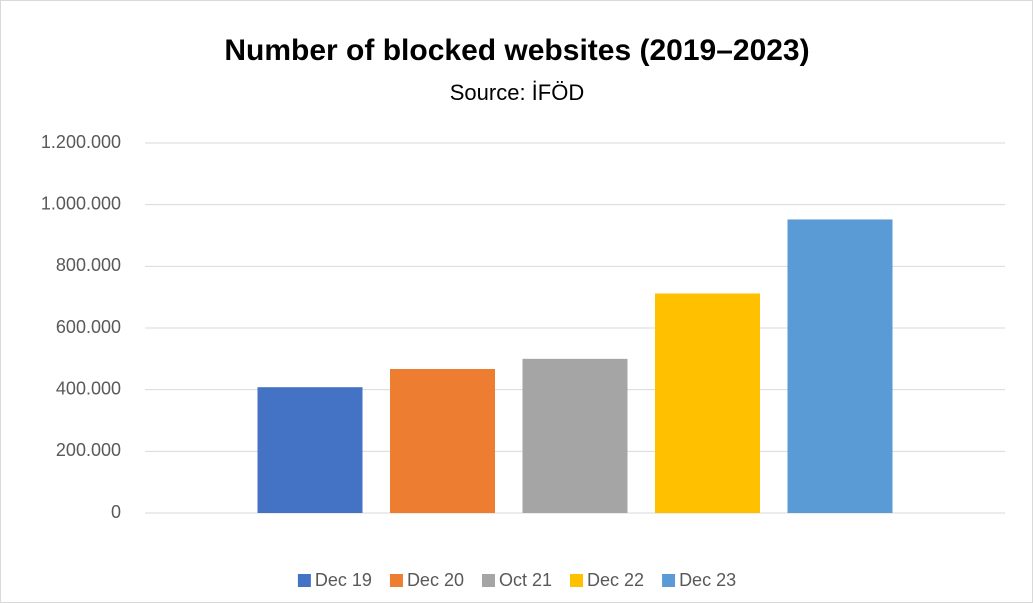 The image size is (1033, 603). Describe the element at coordinates (525, 580) in the screenshot. I see `legend-label: Oct 21` at that location.